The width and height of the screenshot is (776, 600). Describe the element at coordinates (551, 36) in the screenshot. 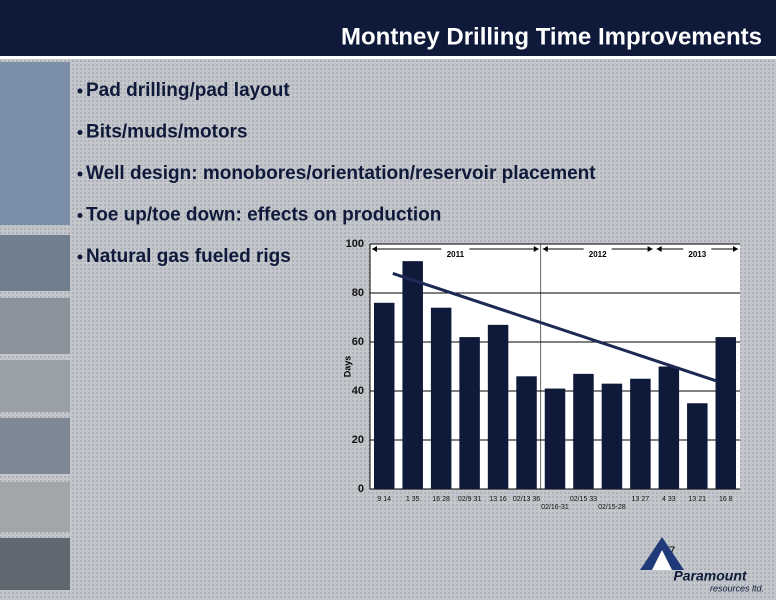

I see `slide-title: Montney Drilling Time Improvements` at that location.